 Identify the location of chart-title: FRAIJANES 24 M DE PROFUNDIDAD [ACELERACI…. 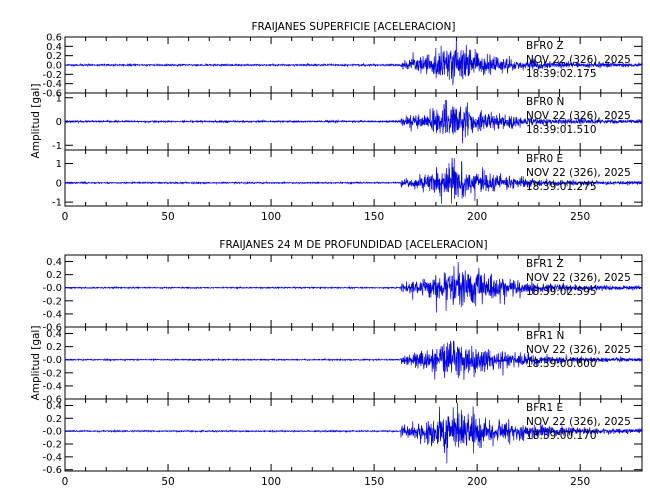
(353, 245).